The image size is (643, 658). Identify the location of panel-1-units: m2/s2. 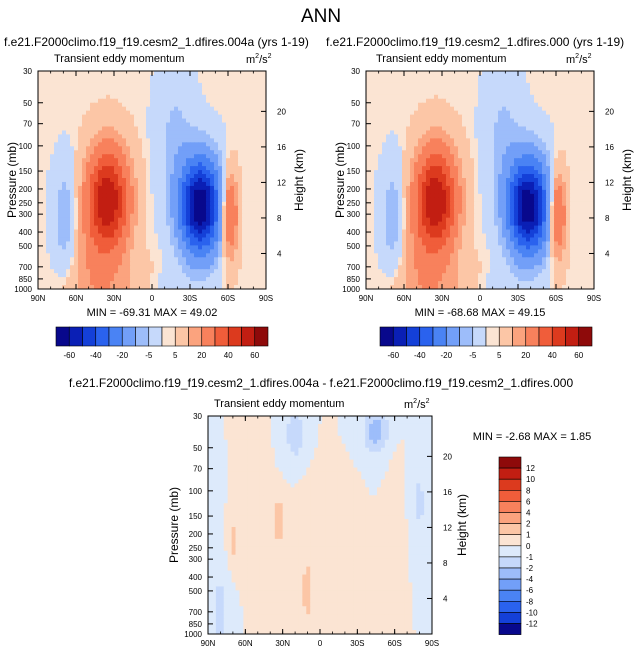
(259, 59).